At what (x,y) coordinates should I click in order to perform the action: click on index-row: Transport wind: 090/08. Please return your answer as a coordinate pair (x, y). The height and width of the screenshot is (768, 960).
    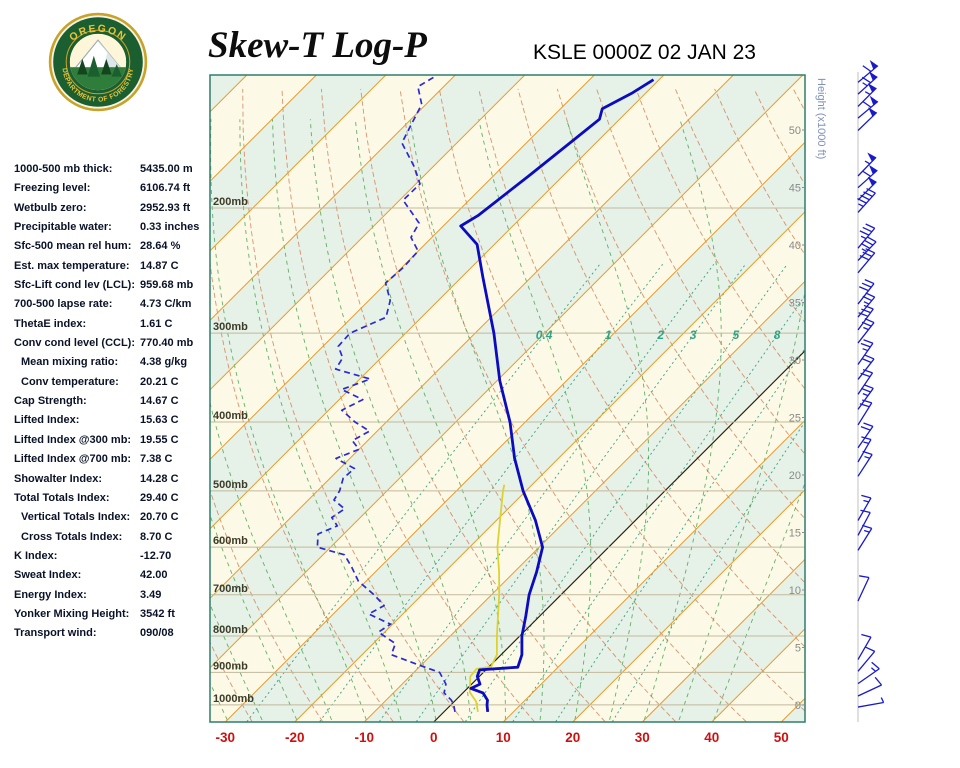
    Looking at the image, I should click on (106, 633).